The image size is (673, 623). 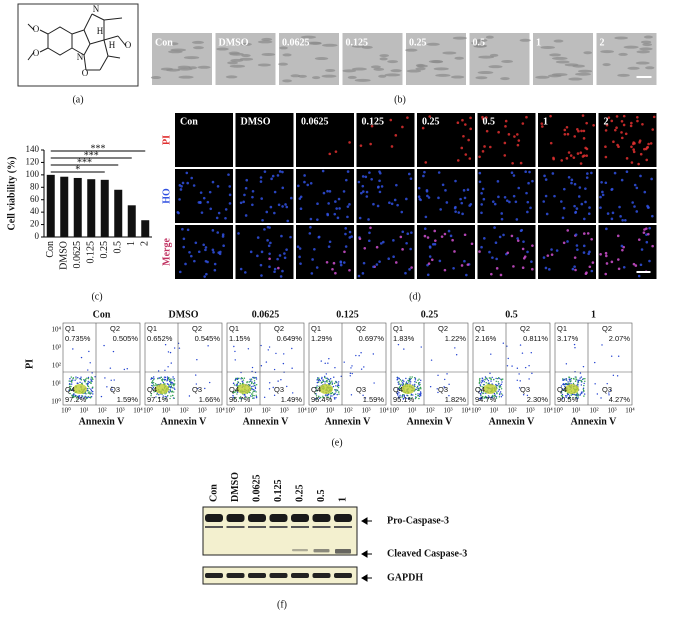 What do you see at coordinates (325, 196) in the screenshot?
I see `image-background` at bounding box center [325, 196].